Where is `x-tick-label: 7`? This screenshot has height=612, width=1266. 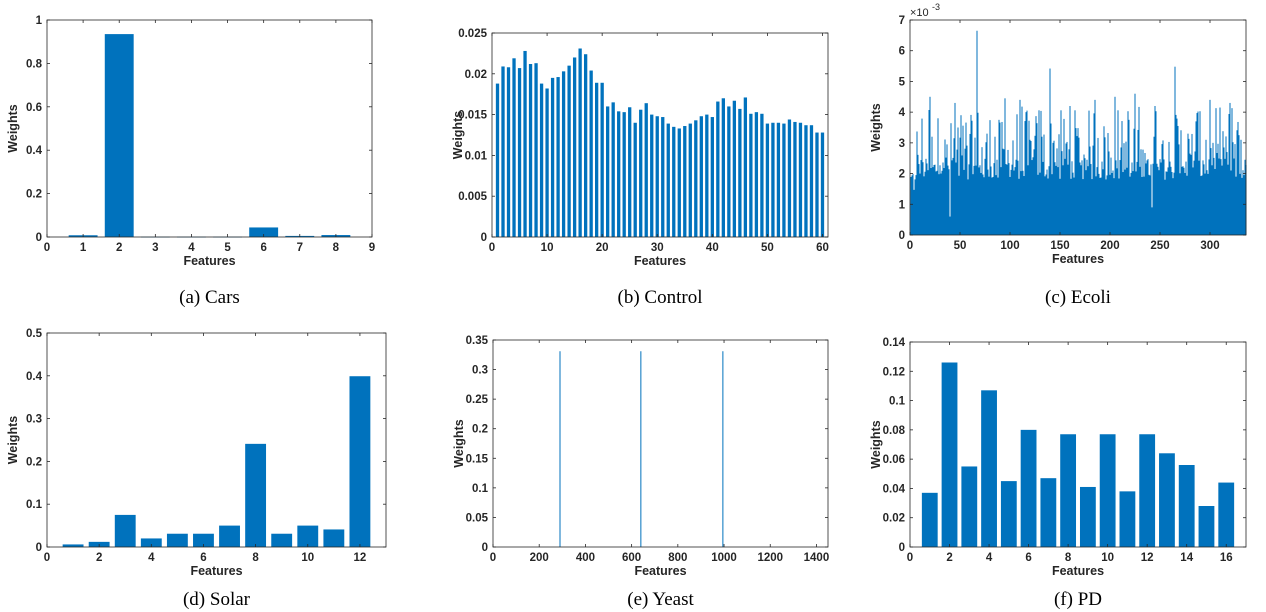 x-tick-label: 7 is located at coordinates (300, 248).